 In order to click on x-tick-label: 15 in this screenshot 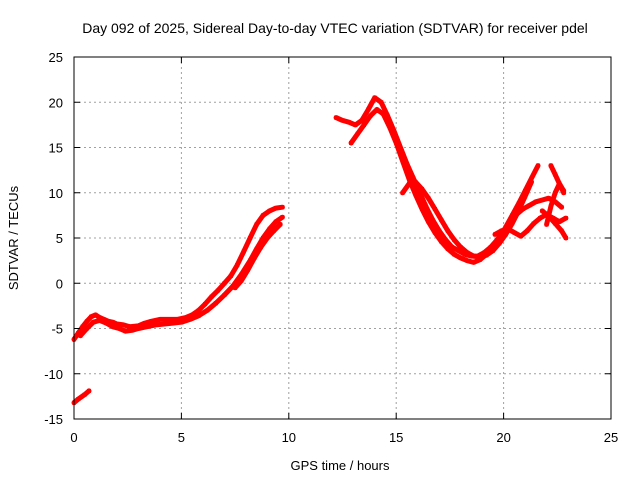, I will do `click(396, 437)`.